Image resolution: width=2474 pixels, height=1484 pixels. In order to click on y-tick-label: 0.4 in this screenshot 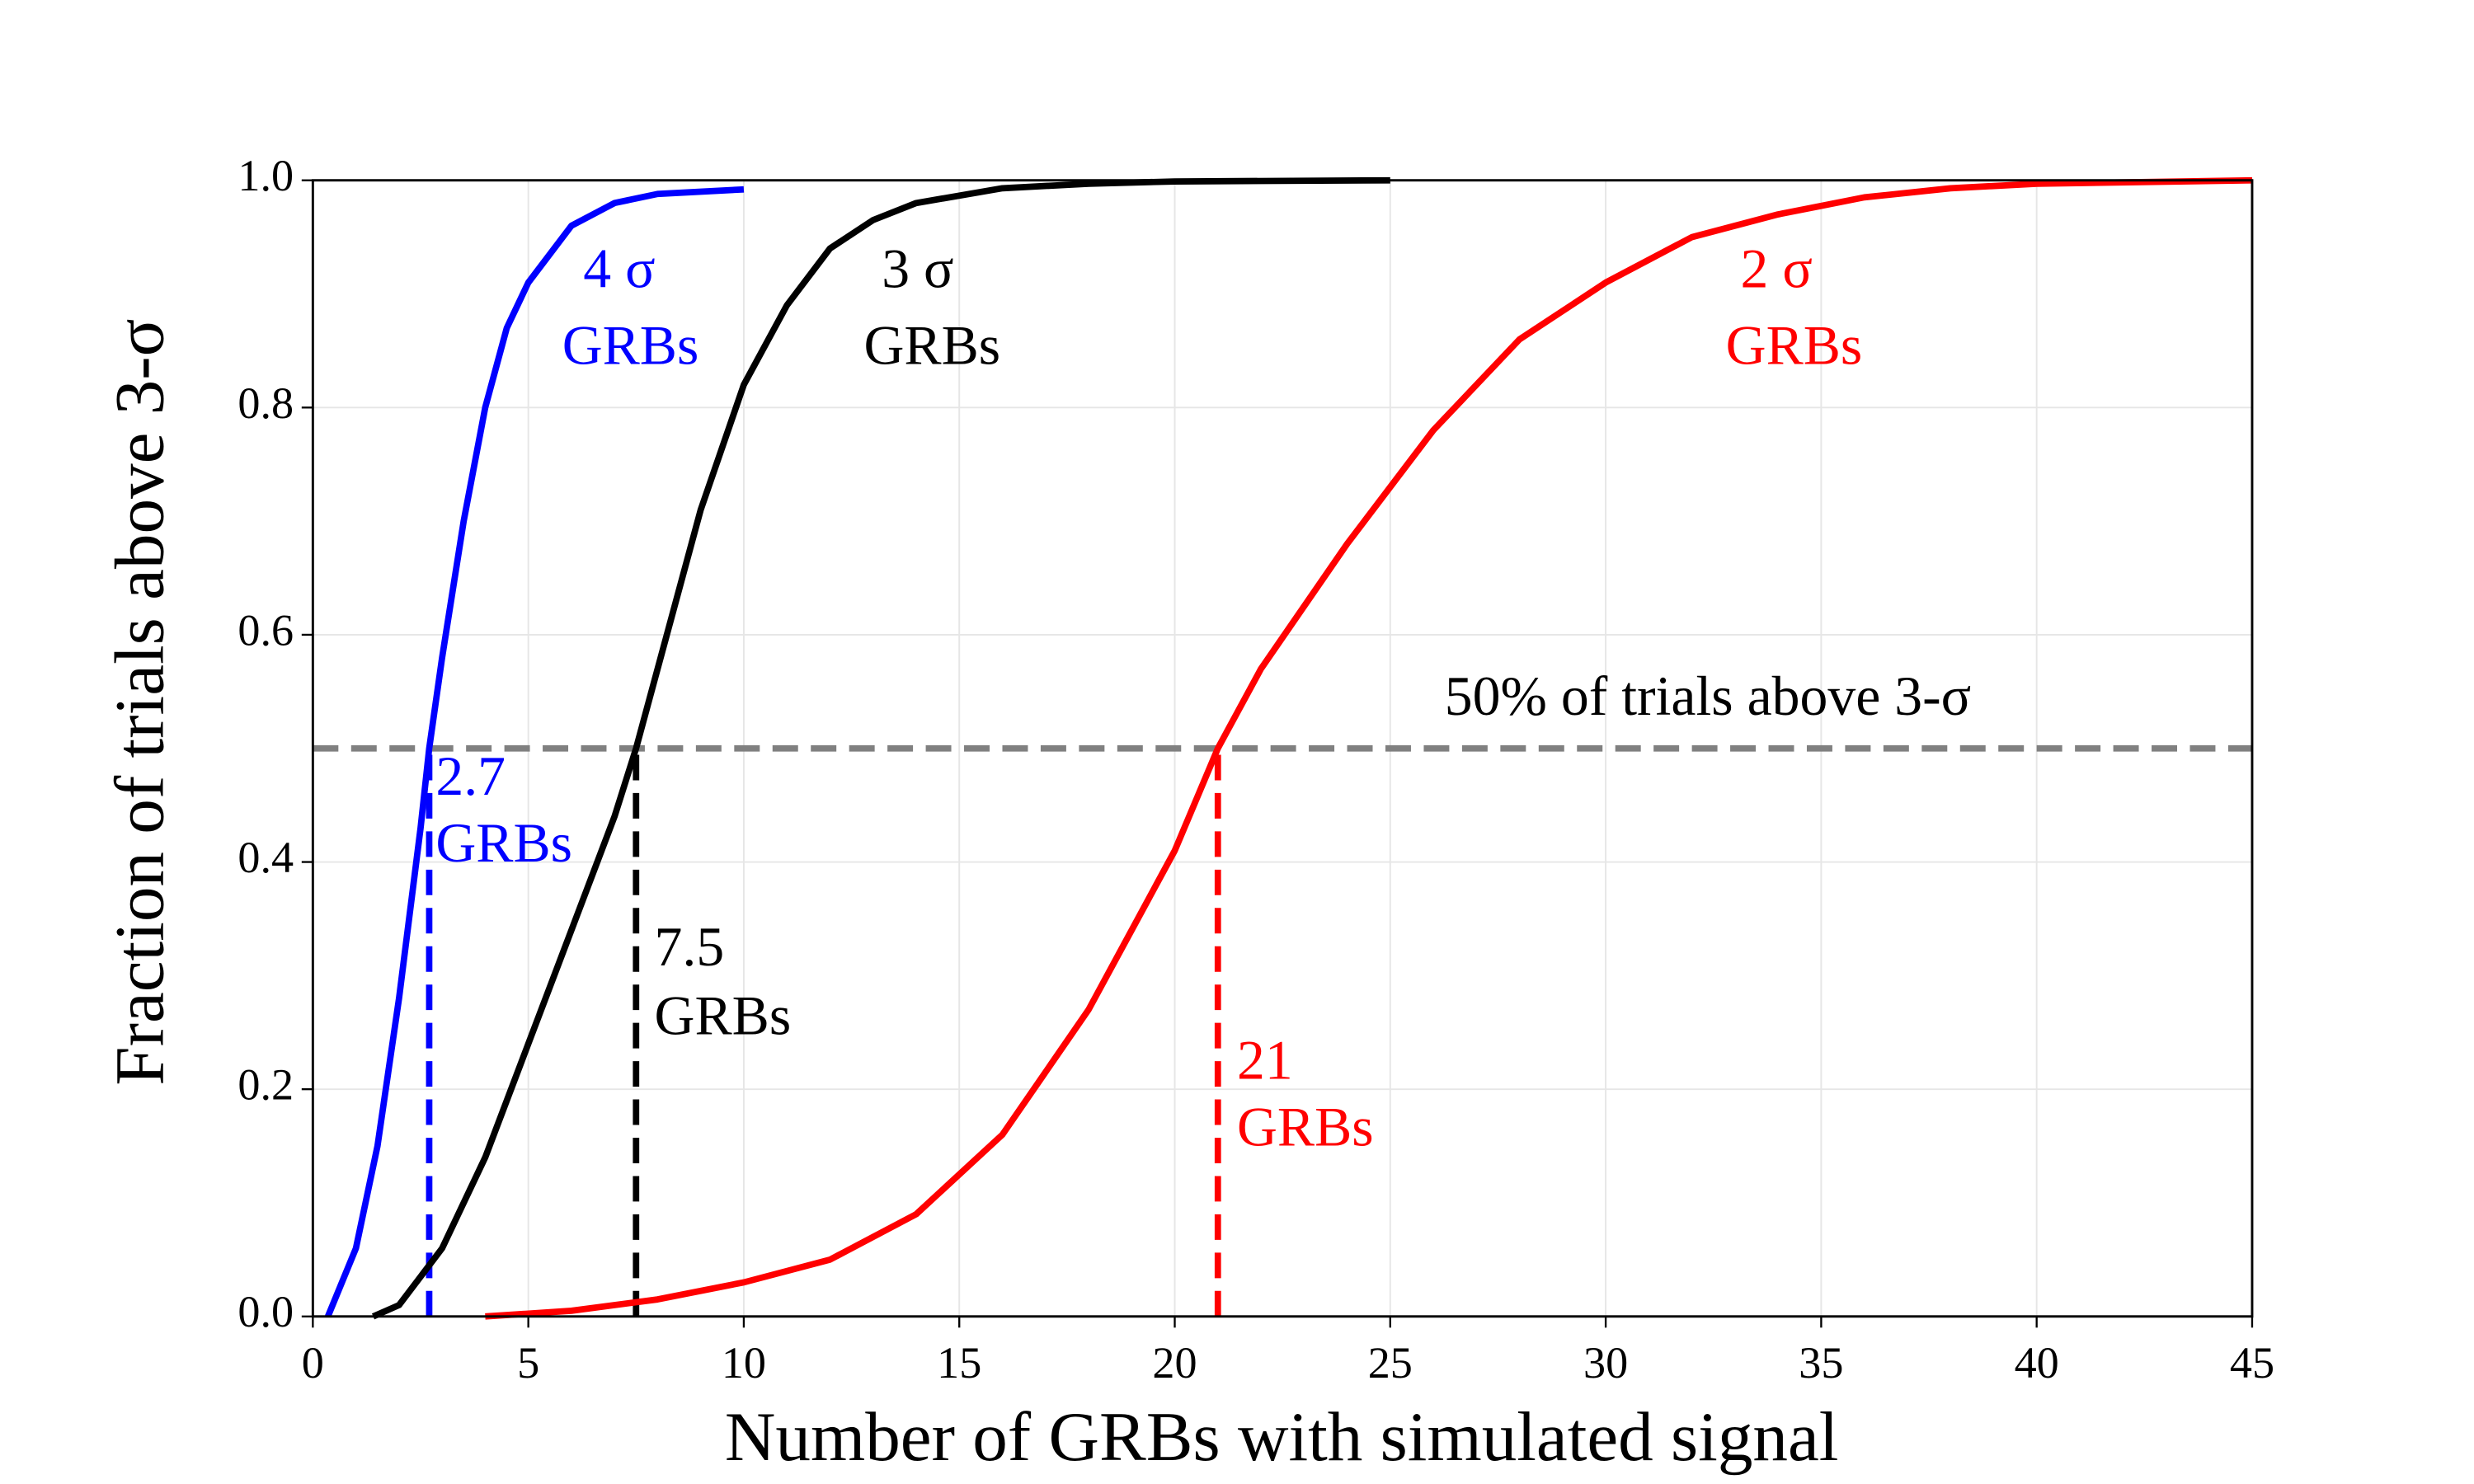, I will do `click(266, 858)`.